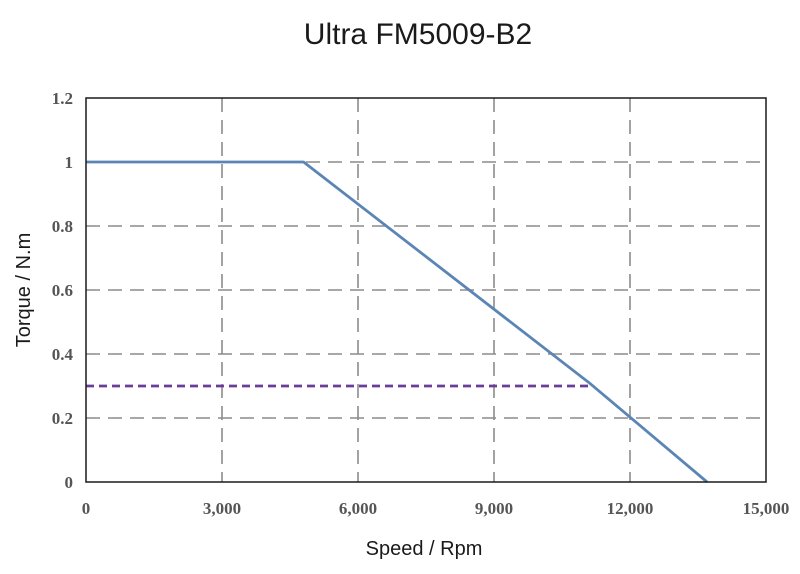 The width and height of the screenshot is (800, 574). I want to click on x-tick-label: 3,000, so click(222, 508).